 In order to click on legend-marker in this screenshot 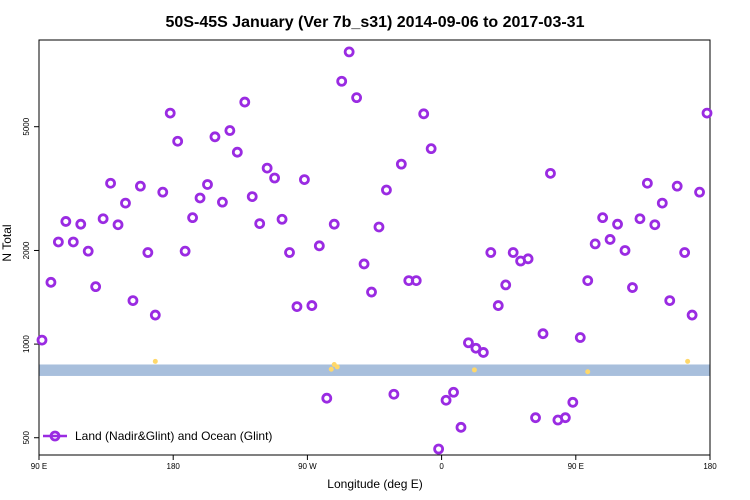, I will do `click(55, 436)`.